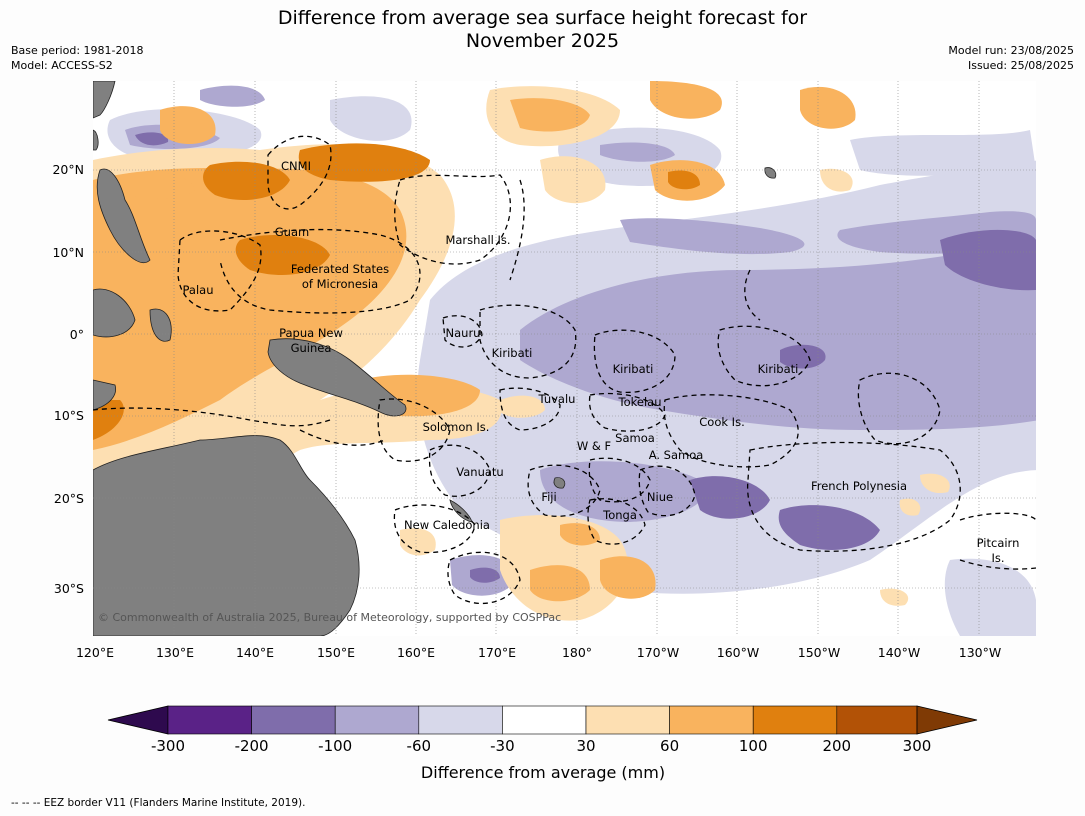  I want to click on colorbar-over-arrow, so click(947, 720).